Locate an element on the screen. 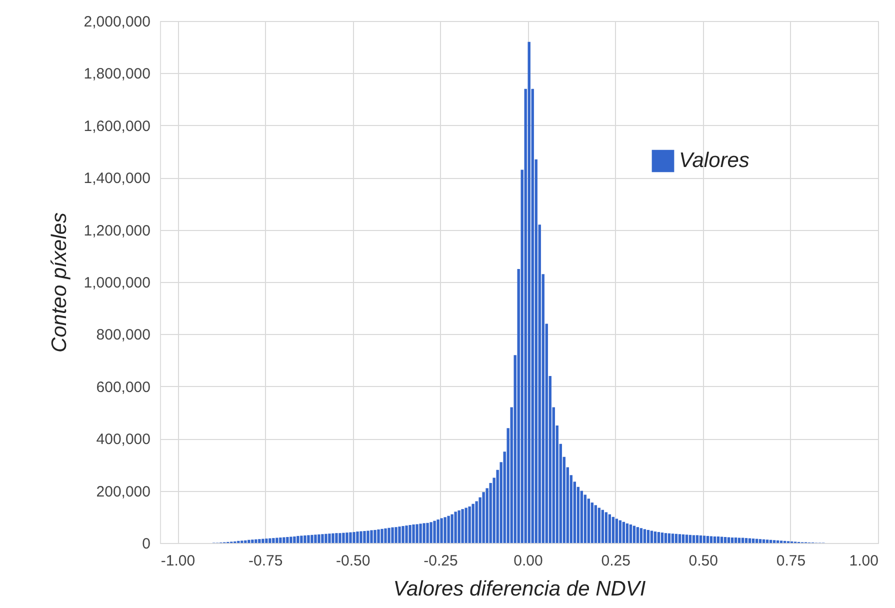  y-tick-label: 1,000,000 is located at coordinates (117, 283).